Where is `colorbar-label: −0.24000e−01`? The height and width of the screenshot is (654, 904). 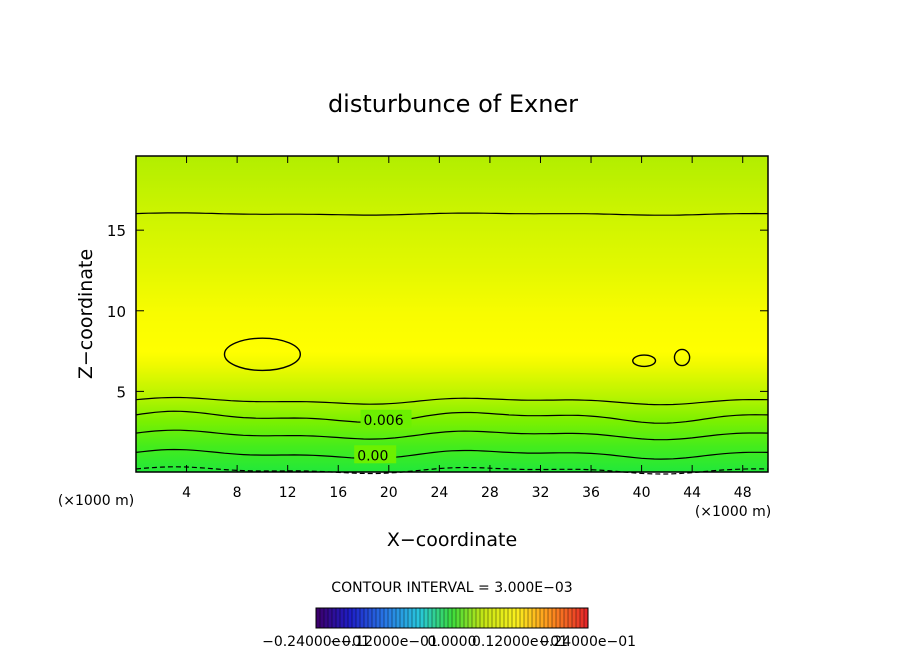 colorbar-label: −0.24000e−01 is located at coordinates (316, 642).